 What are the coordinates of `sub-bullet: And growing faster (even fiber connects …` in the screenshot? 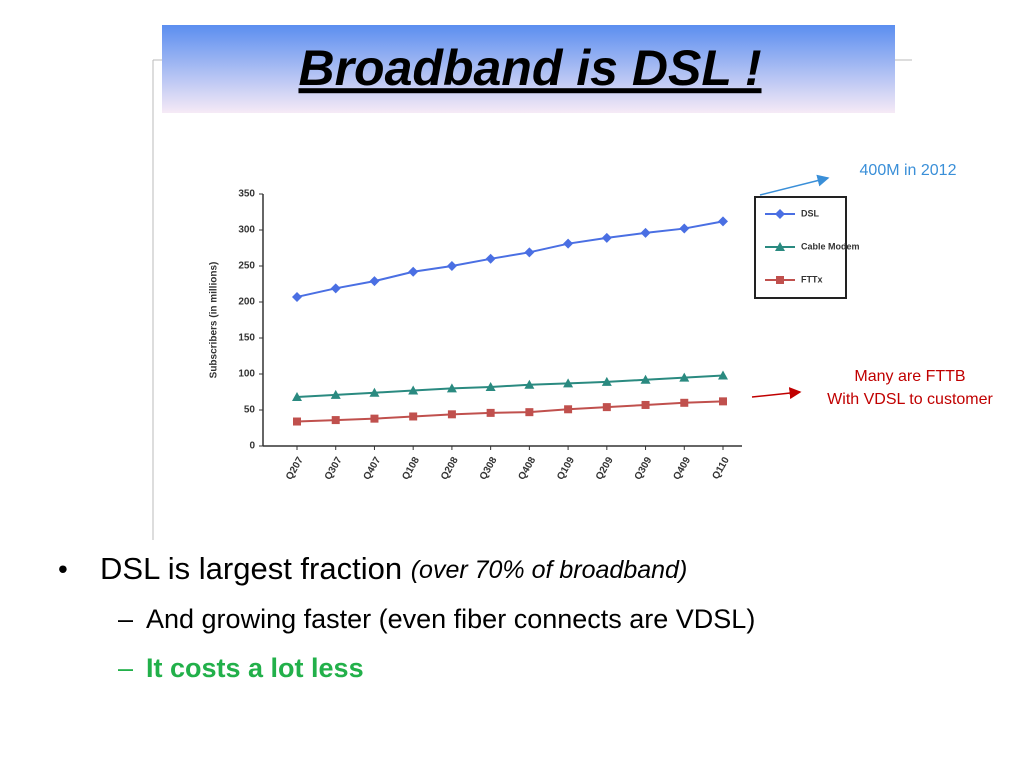 It's located at (450, 619).